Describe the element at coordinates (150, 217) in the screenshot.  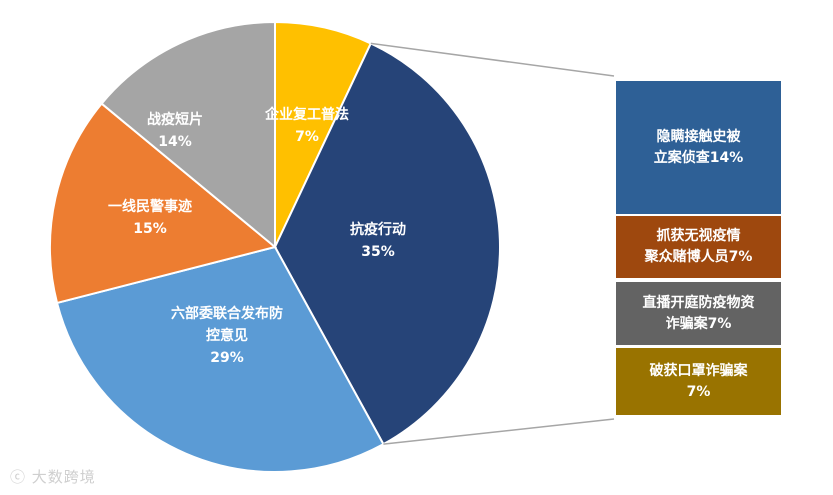
I see `slice-label: 一线民警事迹 15%` at that location.